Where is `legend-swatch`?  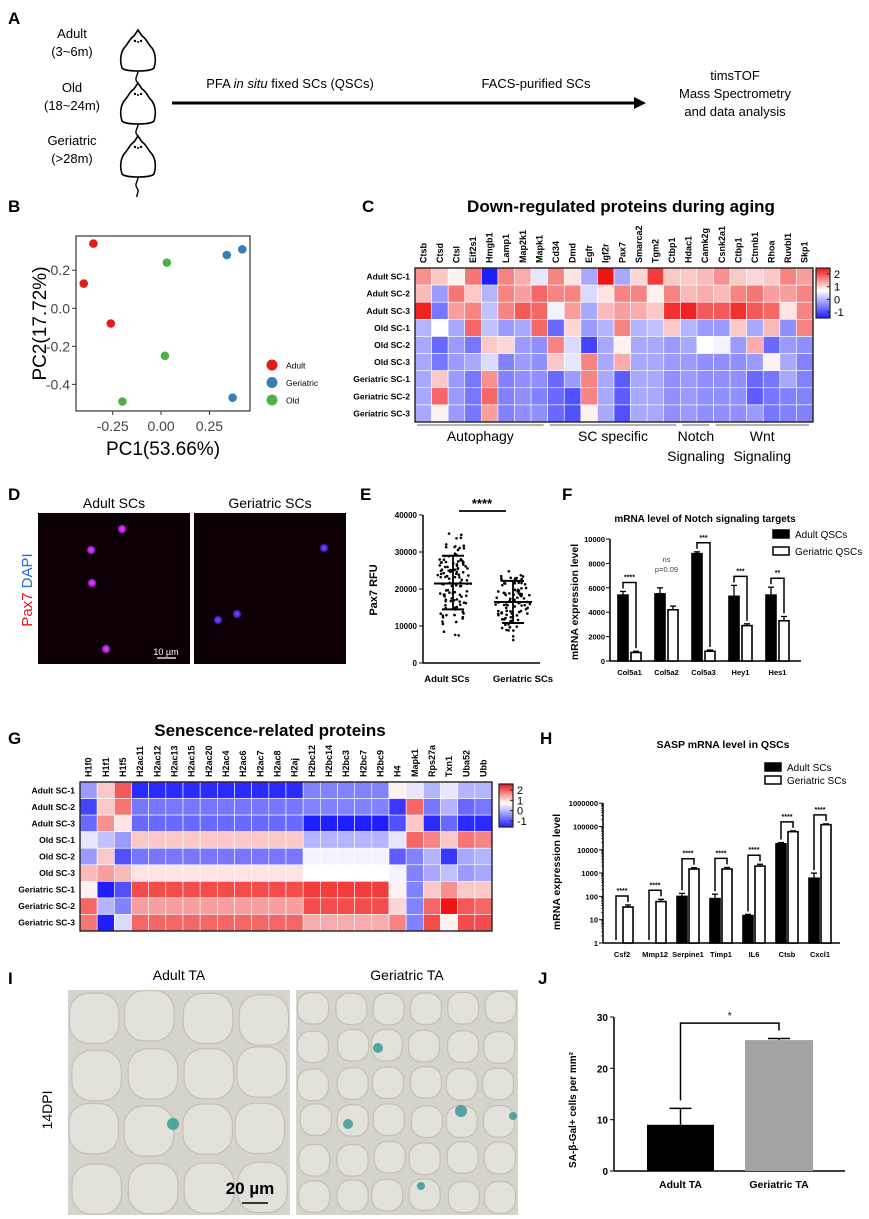
legend-swatch is located at coordinates (781, 534).